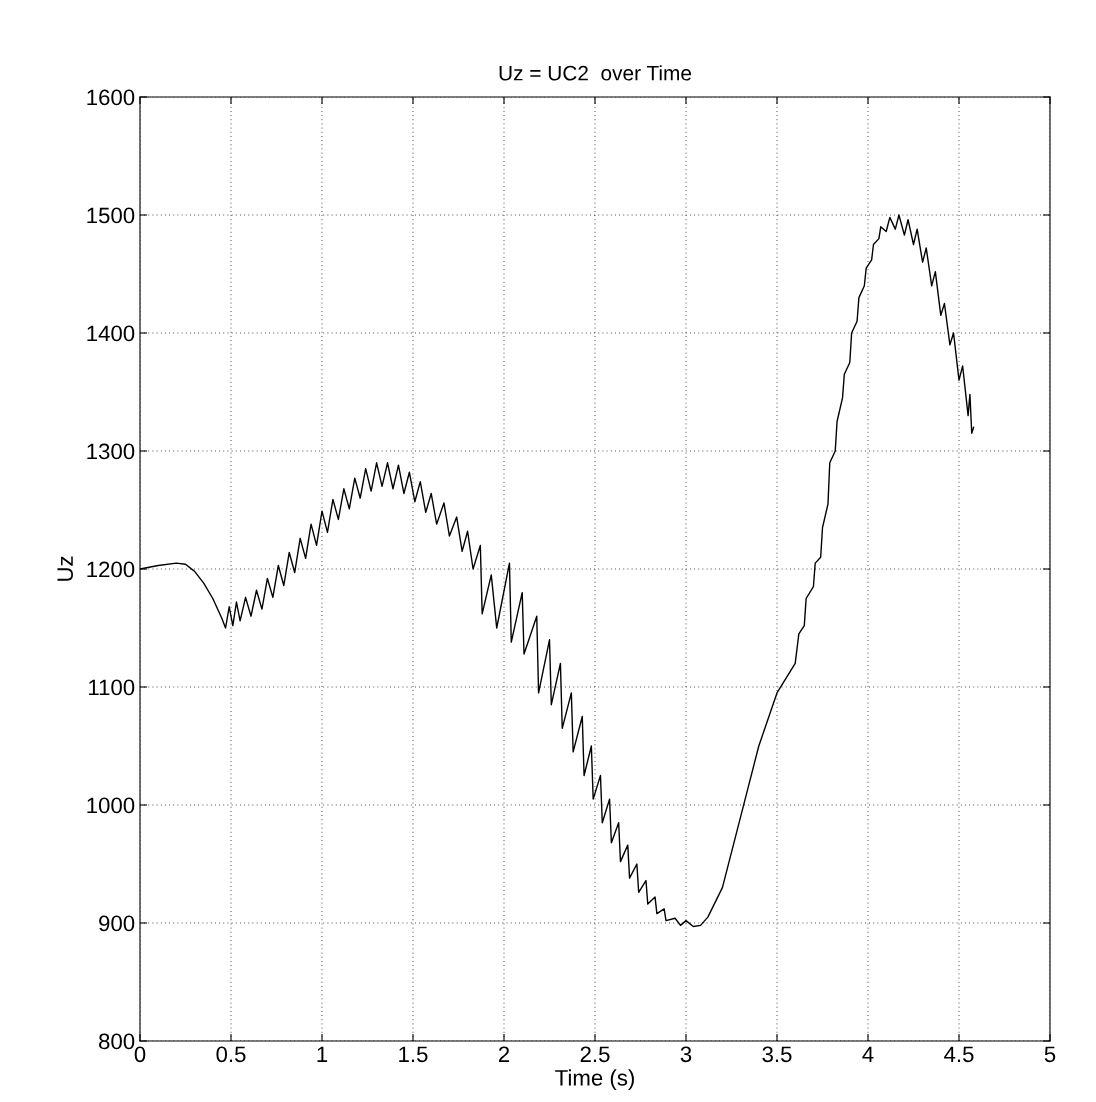 The width and height of the screenshot is (1096, 1102). What do you see at coordinates (595, 73) in the screenshot?
I see `chart-title: Uz = UC2 over Time` at bounding box center [595, 73].